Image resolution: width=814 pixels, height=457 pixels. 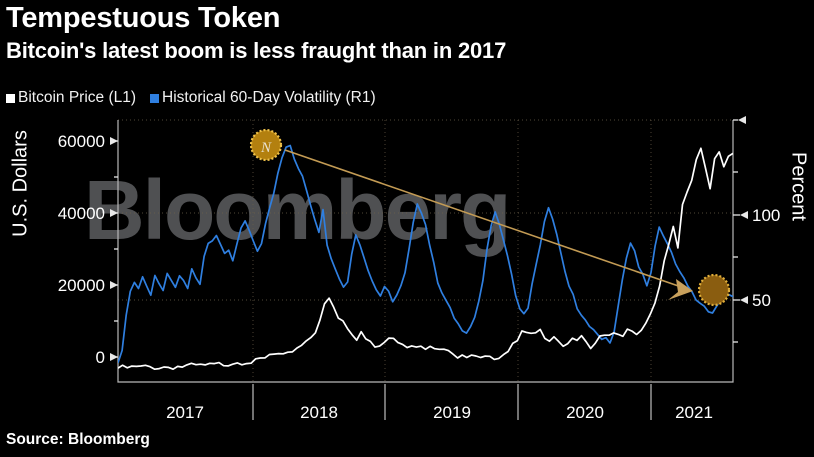 I want to click on legend-swatch-bitcoin-price, so click(x=10, y=99).